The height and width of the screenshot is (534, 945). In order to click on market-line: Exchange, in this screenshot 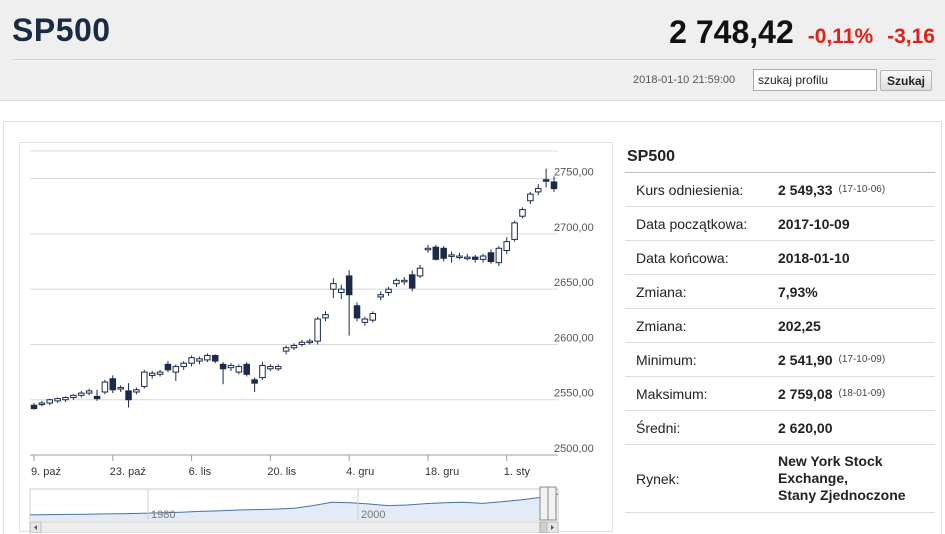, I will do `click(813, 478)`.